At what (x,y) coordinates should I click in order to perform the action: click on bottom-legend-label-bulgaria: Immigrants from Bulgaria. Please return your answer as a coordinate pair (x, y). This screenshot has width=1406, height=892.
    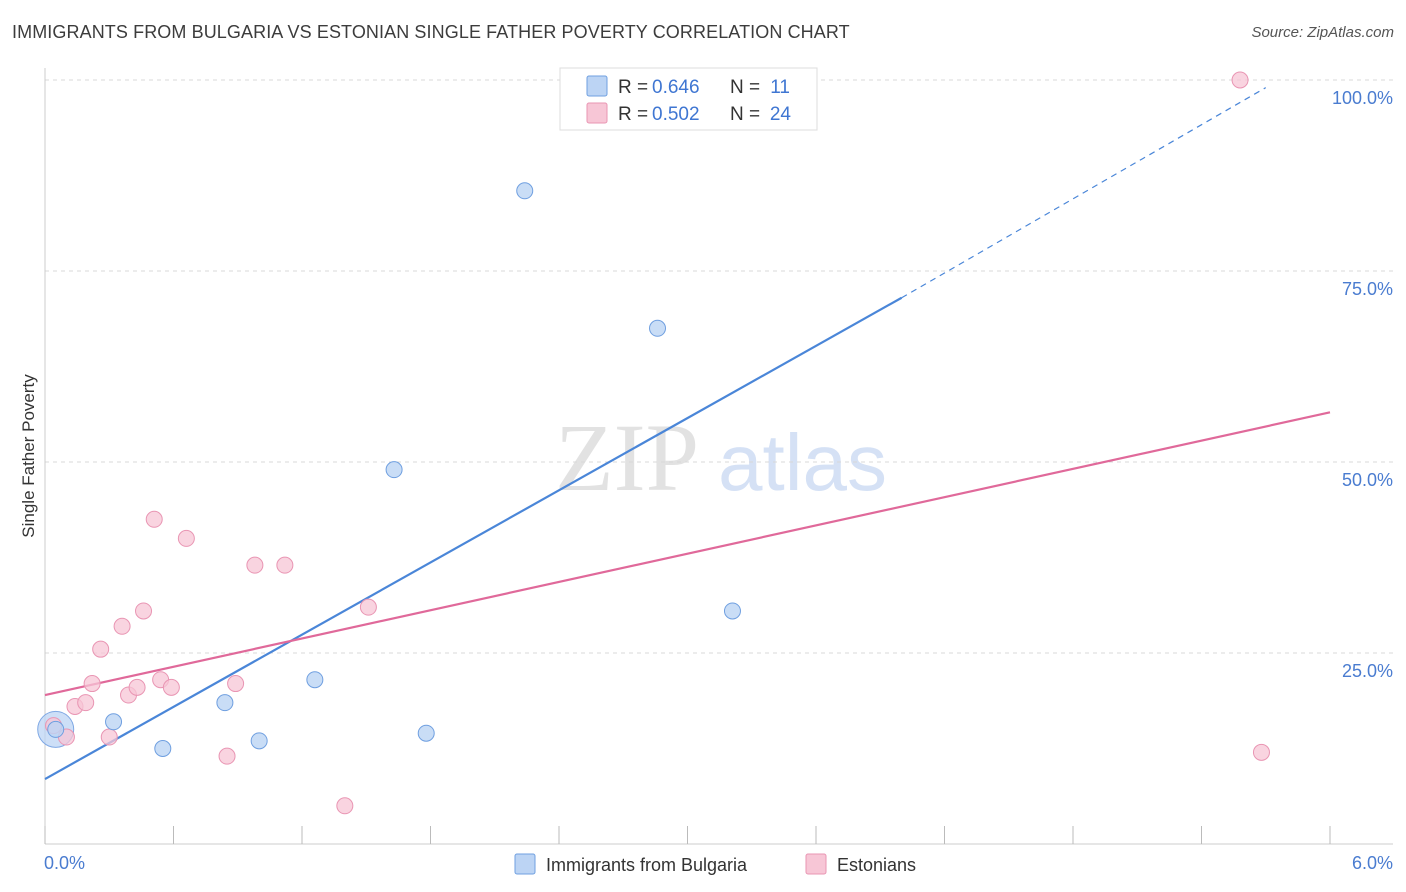
    Looking at the image, I should click on (647, 865).